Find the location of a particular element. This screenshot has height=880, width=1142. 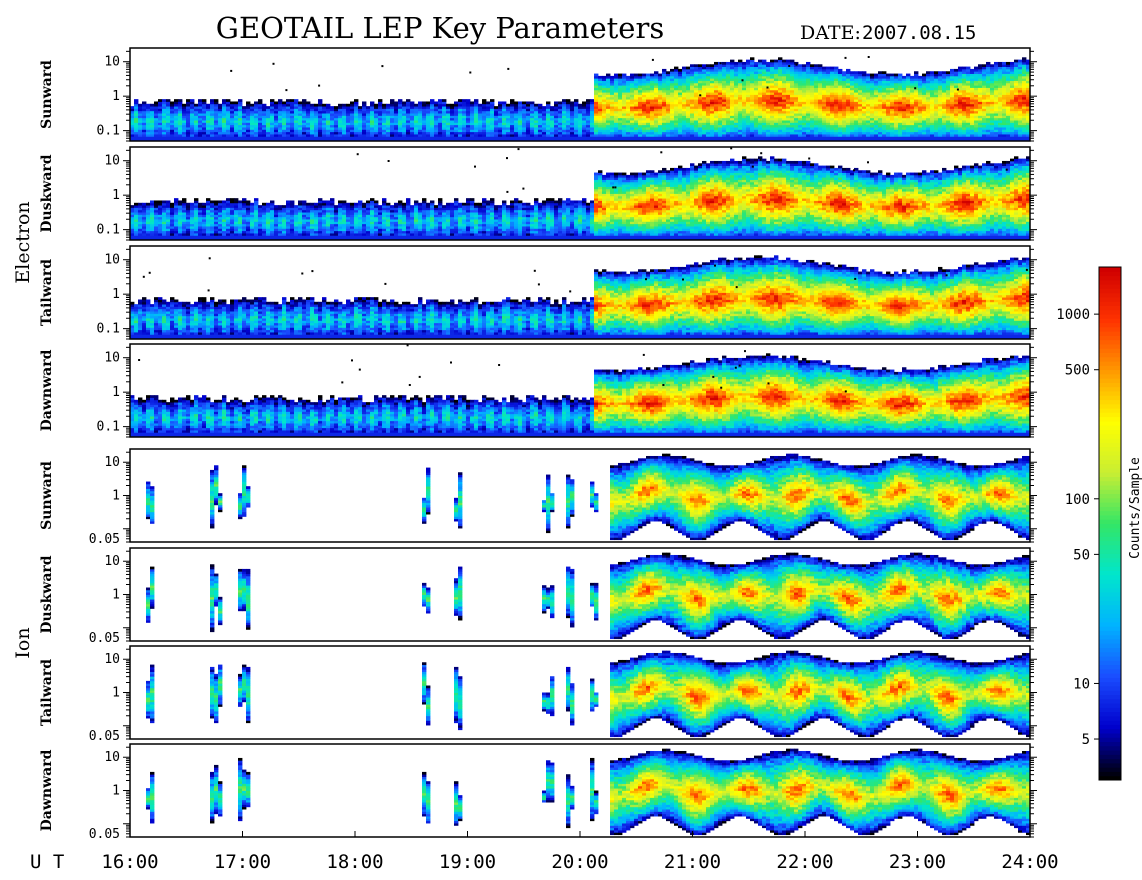

colorbar-tick-label: 50 is located at coordinates (1081, 555).